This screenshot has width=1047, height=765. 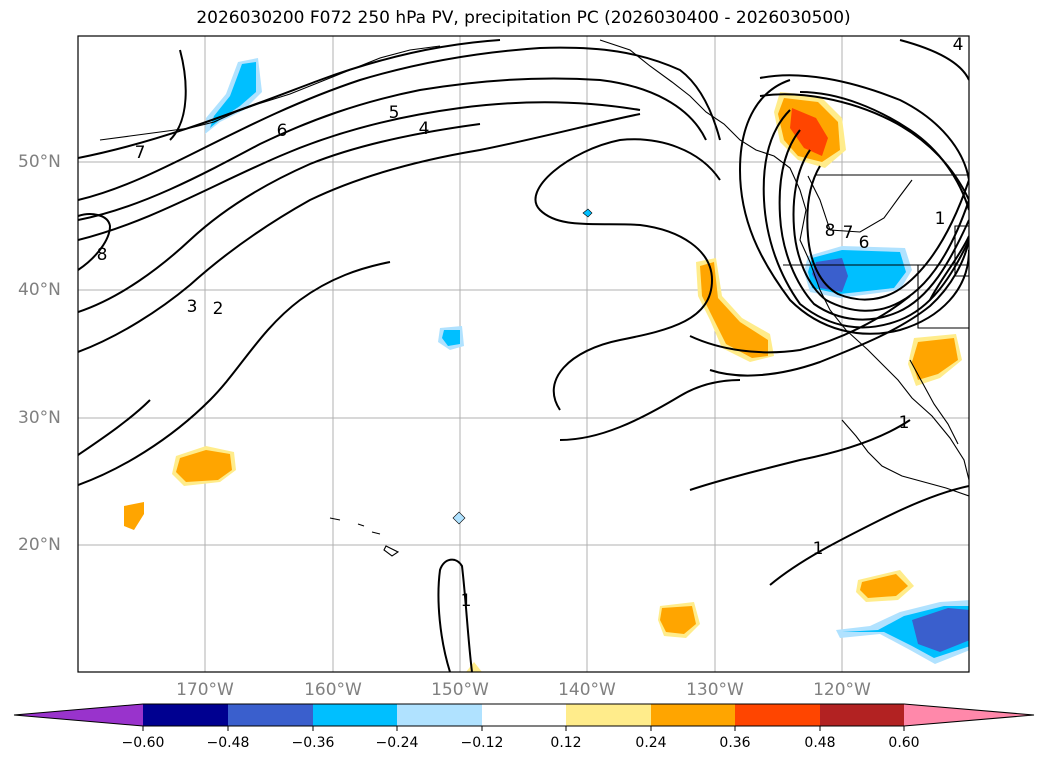 I want to click on coast-continental, so click(x=876, y=251).